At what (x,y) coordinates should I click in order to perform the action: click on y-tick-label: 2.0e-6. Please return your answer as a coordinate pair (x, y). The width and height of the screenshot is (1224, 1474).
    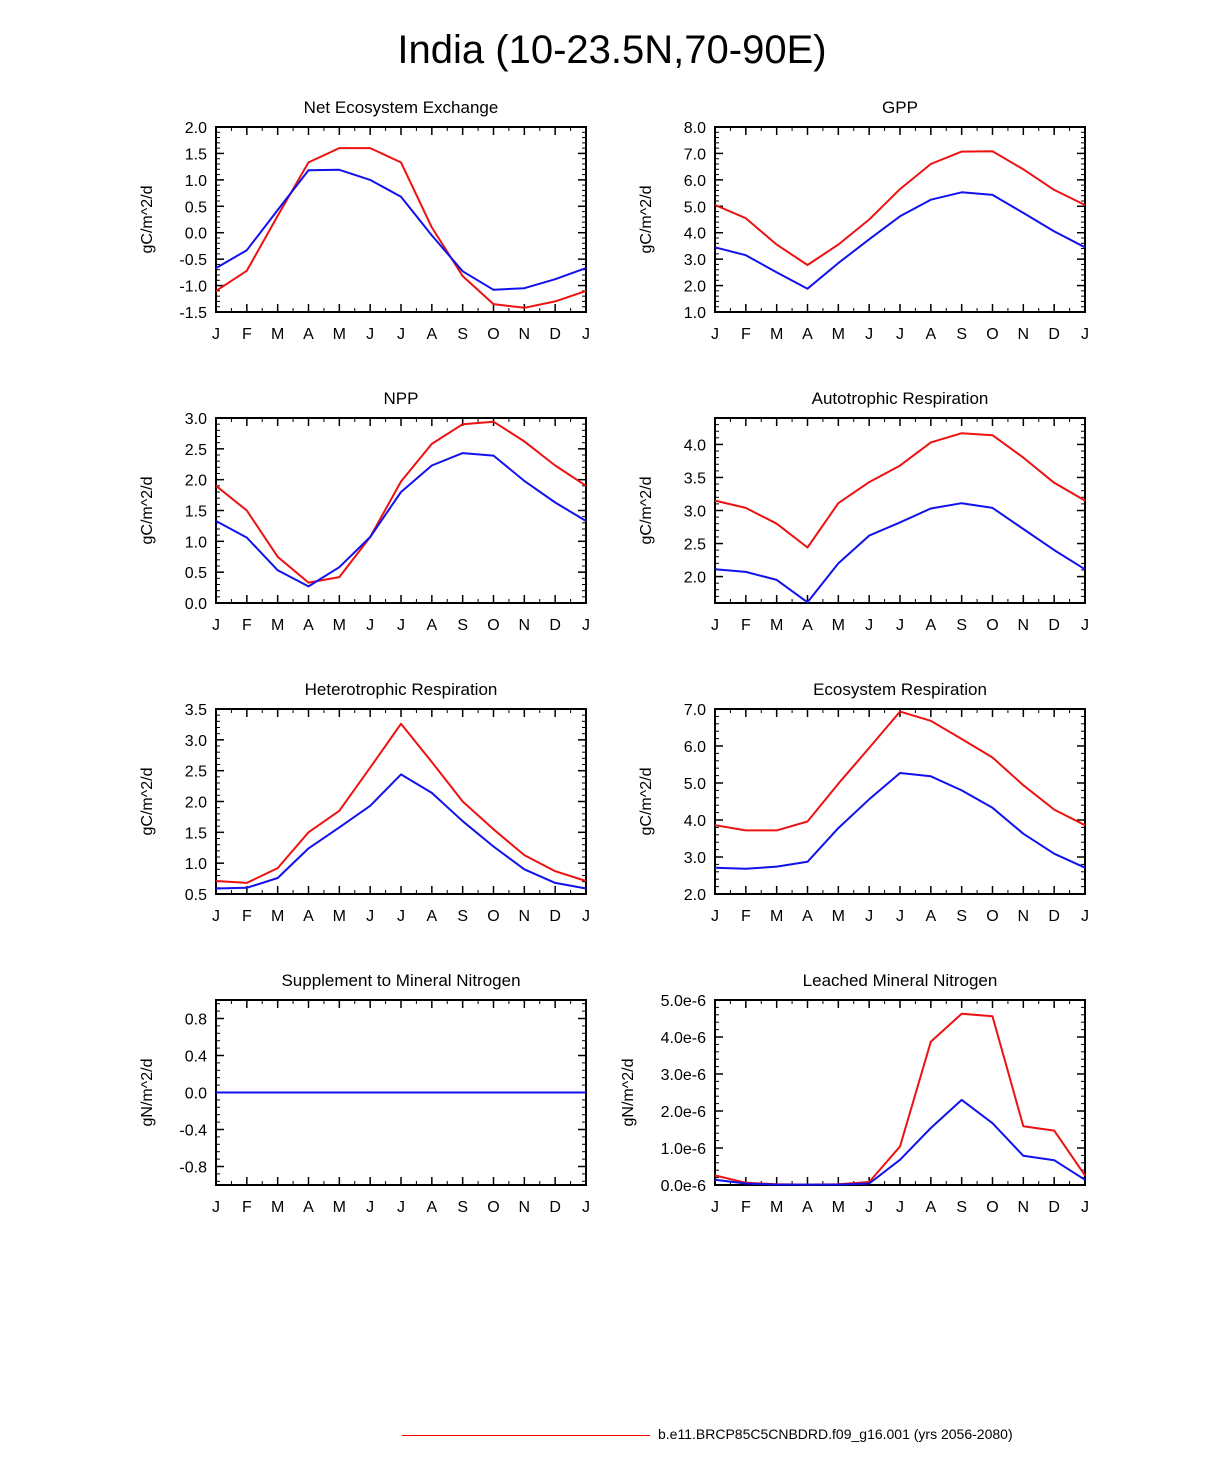
    Looking at the image, I should click on (683, 1112).